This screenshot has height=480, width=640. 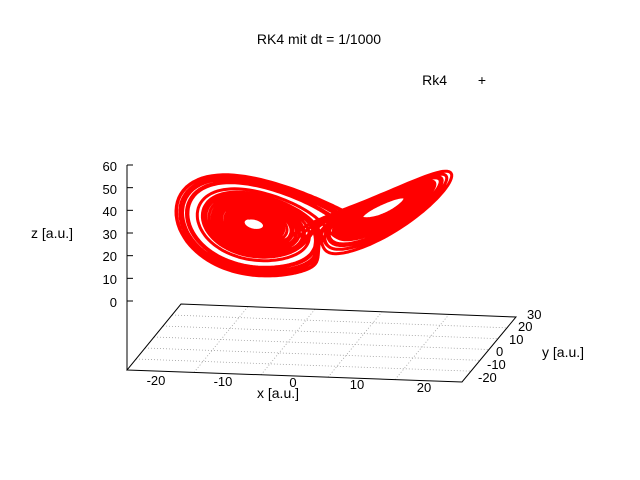 I want to click on trajectory-line, so click(x=314, y=223).